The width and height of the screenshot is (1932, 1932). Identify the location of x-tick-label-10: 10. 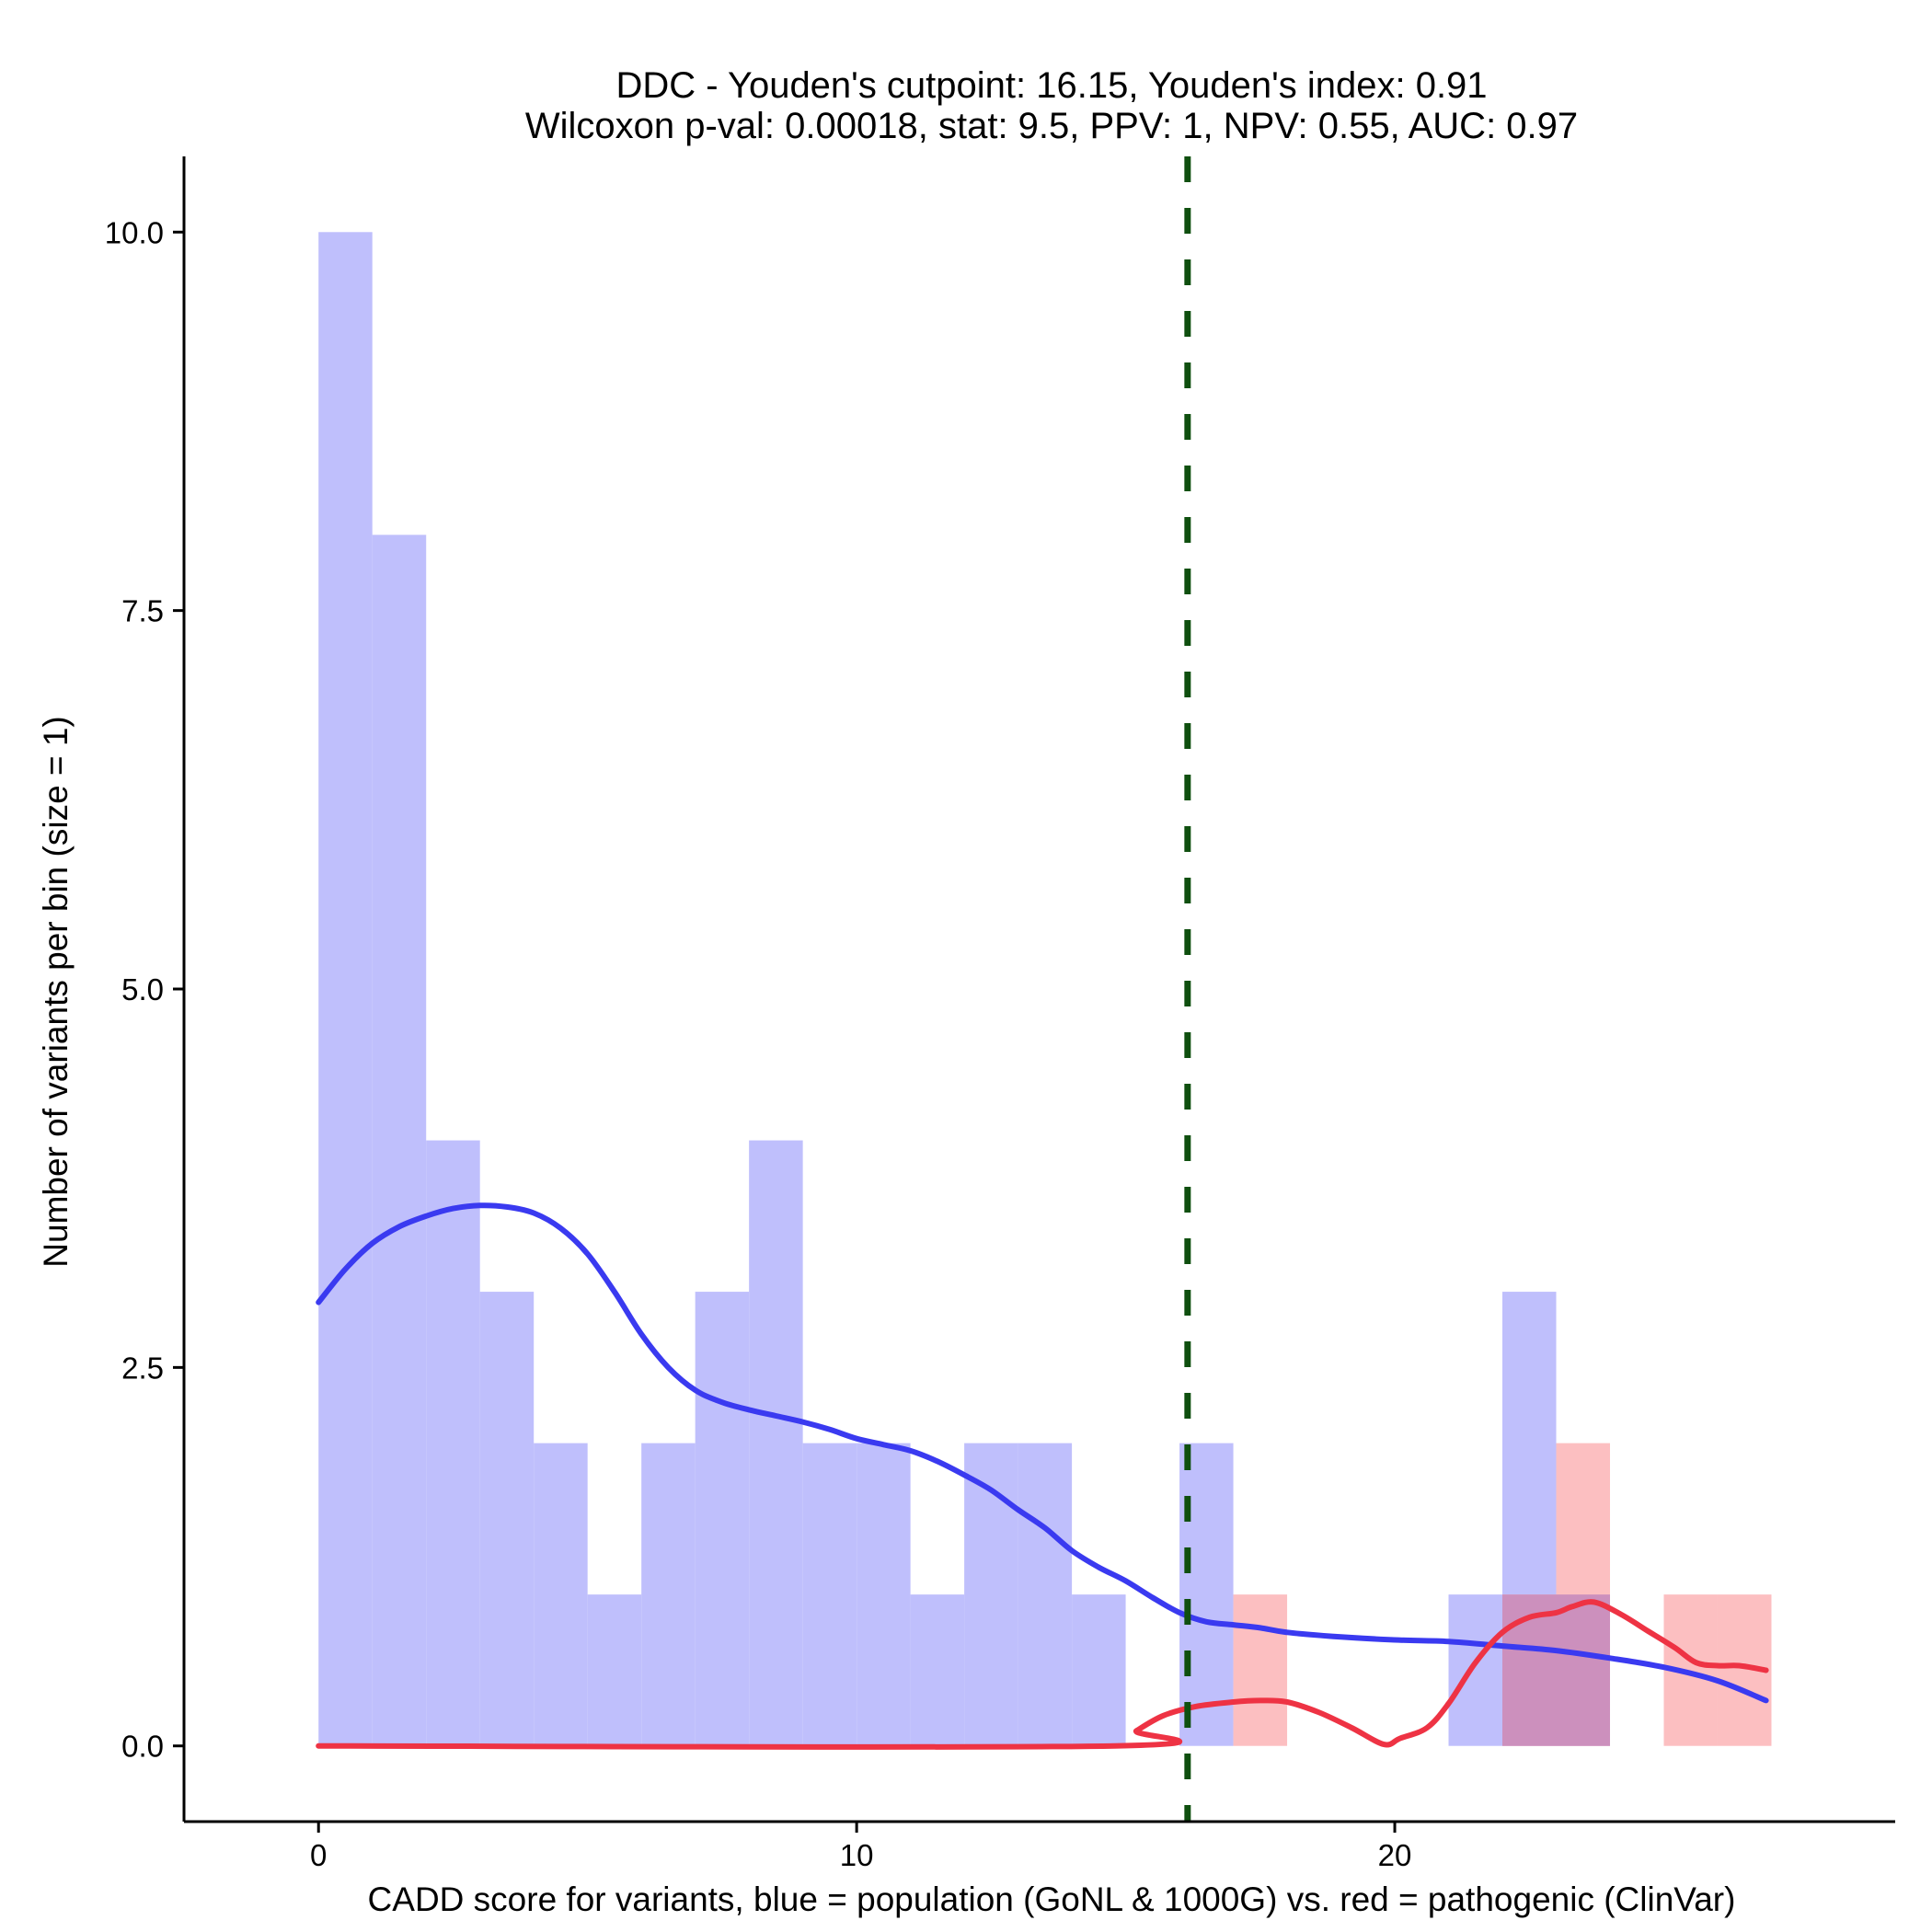
(857, 1855).